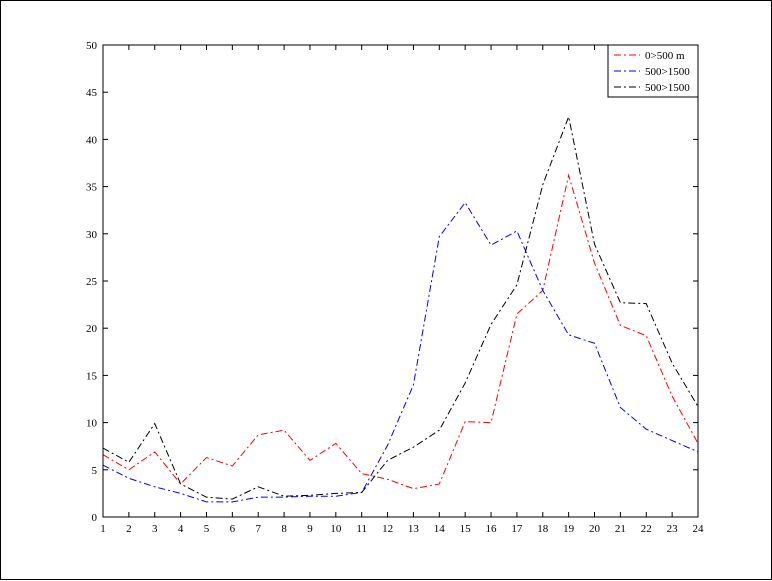 The image size is (772, 581). What do you see at coordinates (181, 529) in the screenshot?
I see `x-tick-label: 4` at bounding box center [181, 529].